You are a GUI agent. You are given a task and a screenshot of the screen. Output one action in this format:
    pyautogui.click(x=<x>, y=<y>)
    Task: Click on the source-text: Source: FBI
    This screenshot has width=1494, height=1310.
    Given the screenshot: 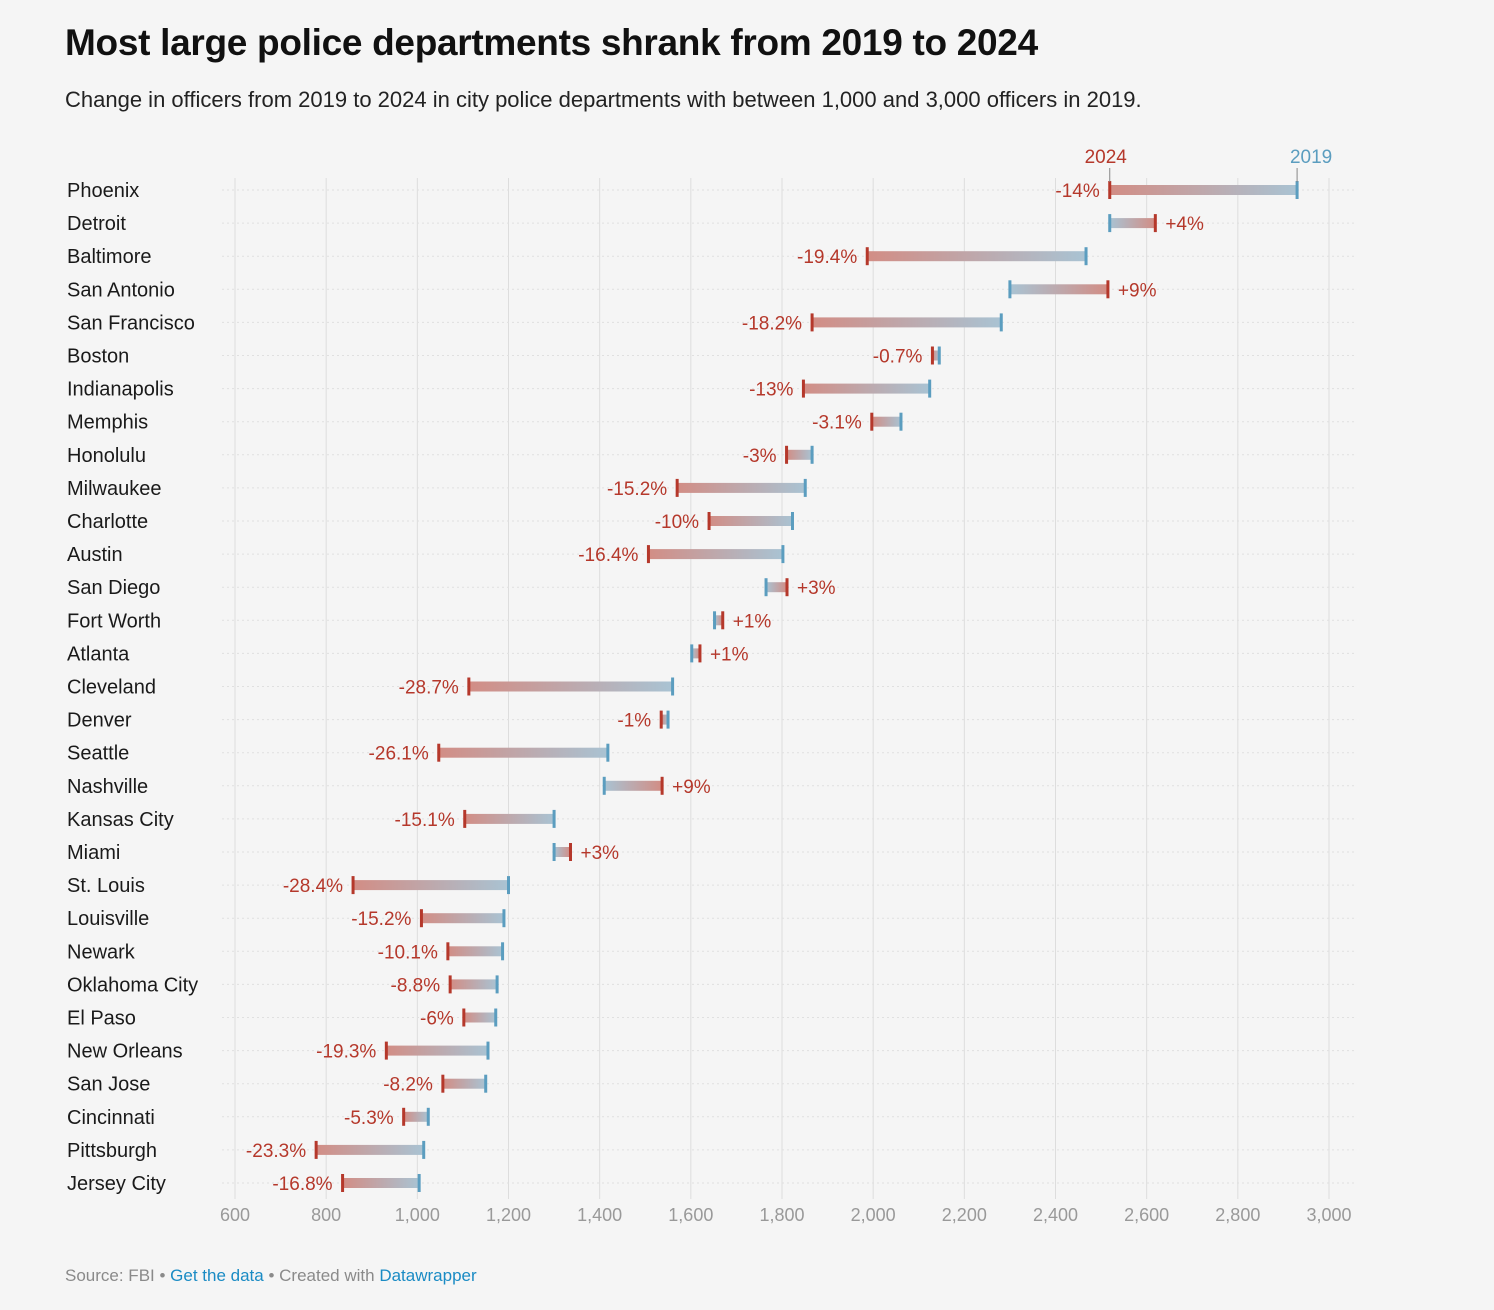 What is the action you would take?
    pyautogui.click(x=110, y=1275)
    